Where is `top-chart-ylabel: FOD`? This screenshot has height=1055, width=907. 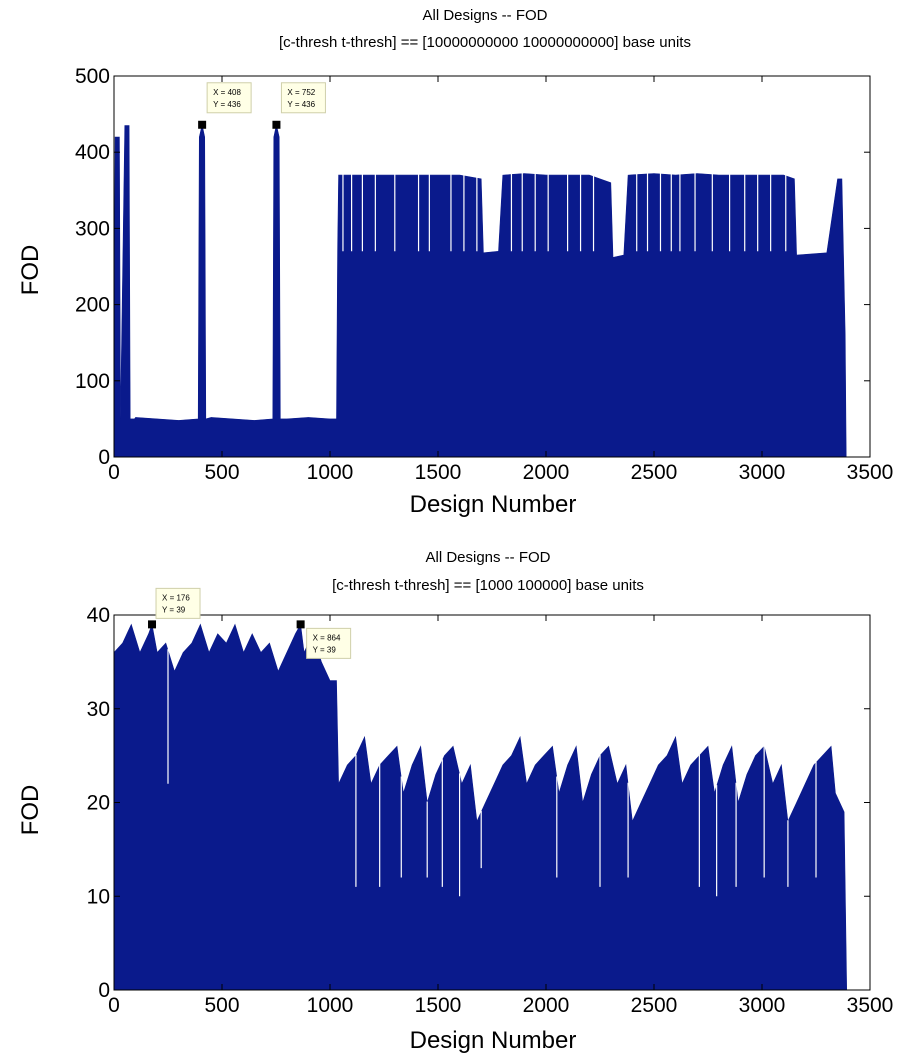 top-chart-ylabel: FOD is located at coordinates (30, 270).